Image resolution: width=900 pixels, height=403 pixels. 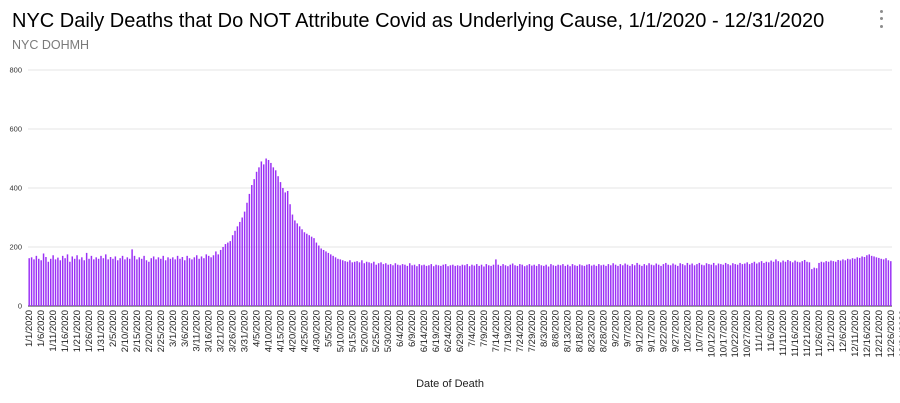 I want to click on x-tick-label: 1/11/2020, so click(x=53, y=331).